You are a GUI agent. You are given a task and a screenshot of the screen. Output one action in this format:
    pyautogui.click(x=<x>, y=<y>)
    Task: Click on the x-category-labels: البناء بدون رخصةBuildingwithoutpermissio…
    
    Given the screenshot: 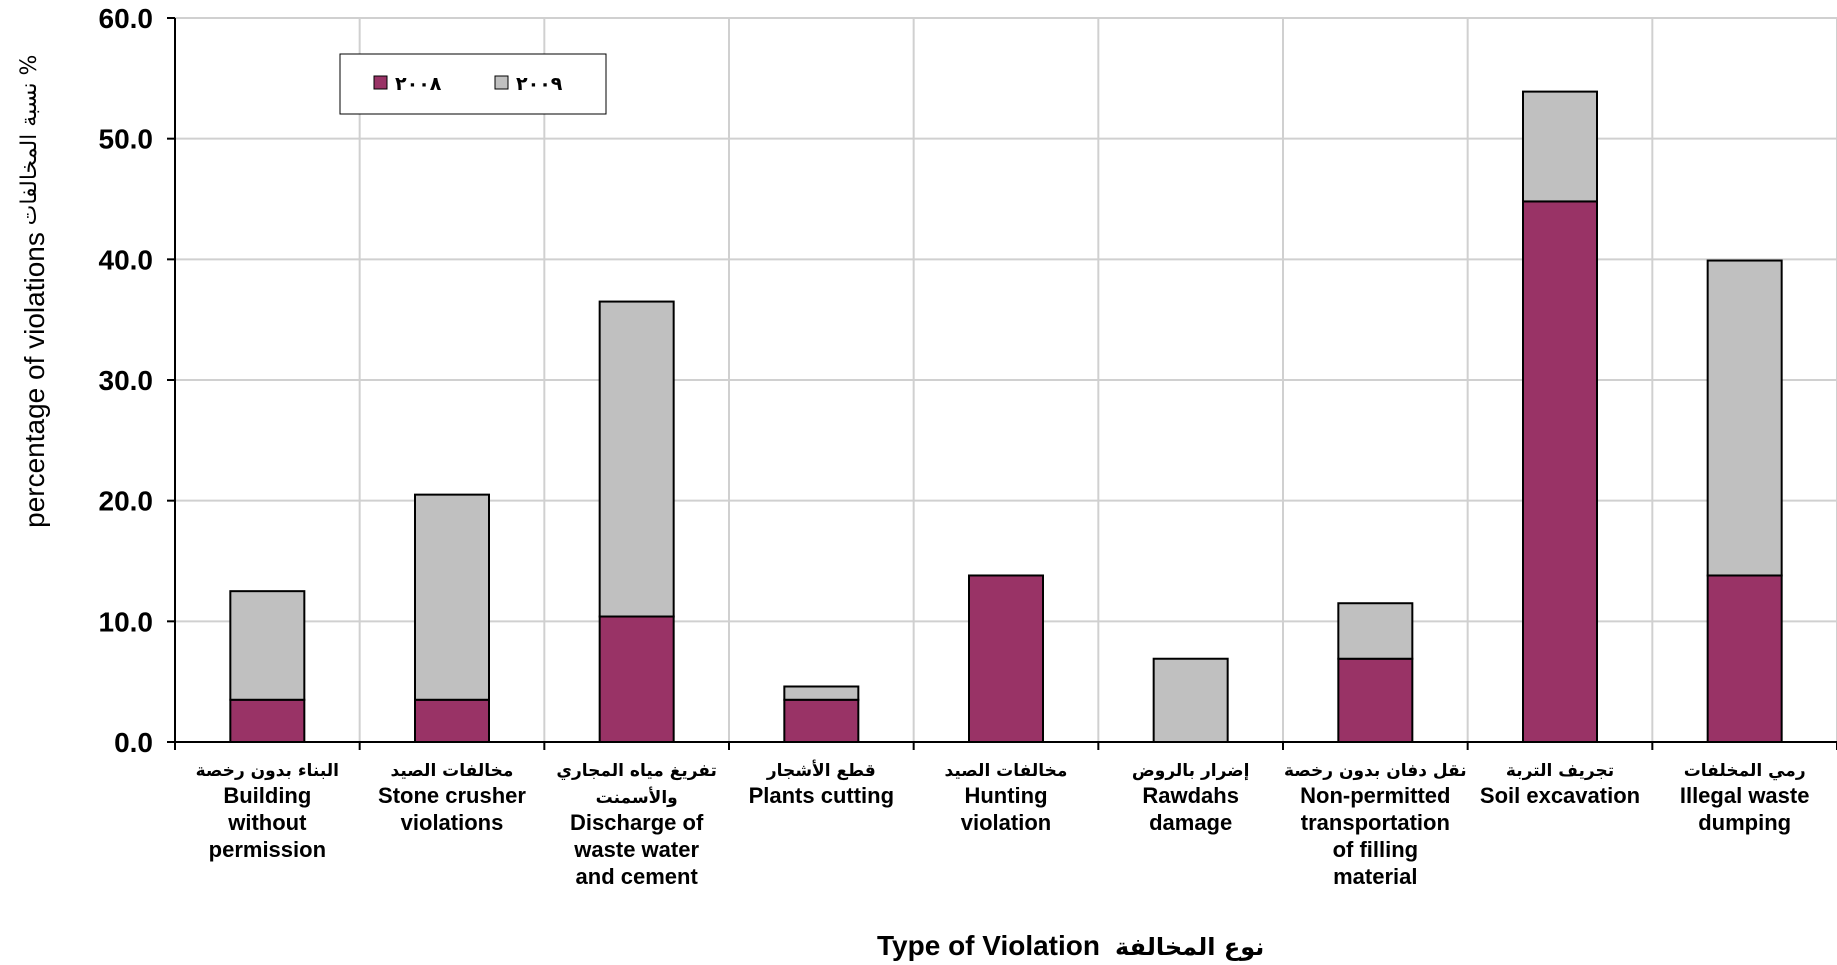 What is the action you would take?
    pyautogui.click(x=1003, y=824)
    